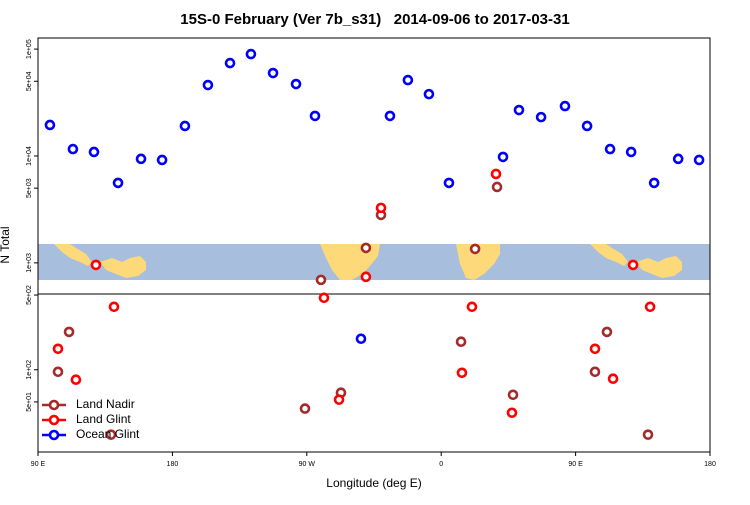  What do you see at coordinates (29, 402) in the screenshot?
I see `y-tick-label: 5e+01` at bounding box center [29, 402].